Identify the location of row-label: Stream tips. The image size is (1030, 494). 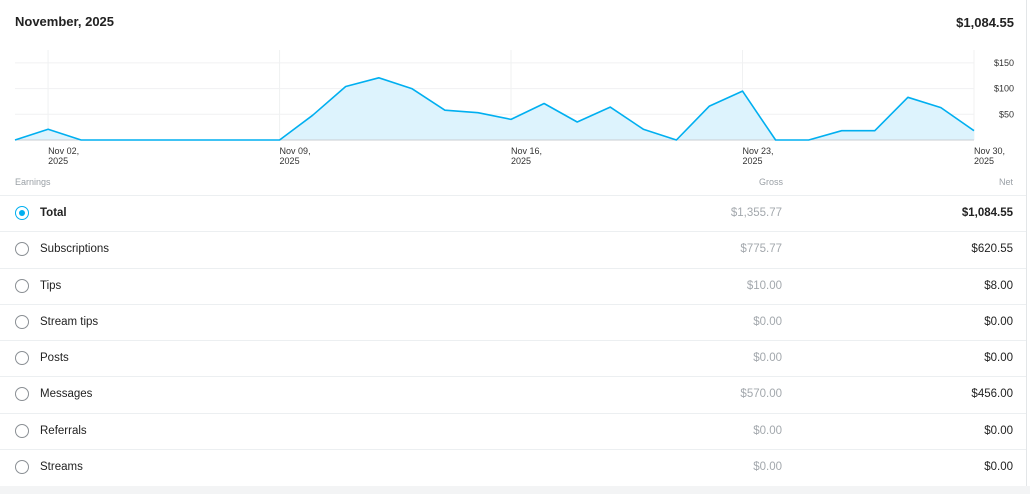
(69, 321).